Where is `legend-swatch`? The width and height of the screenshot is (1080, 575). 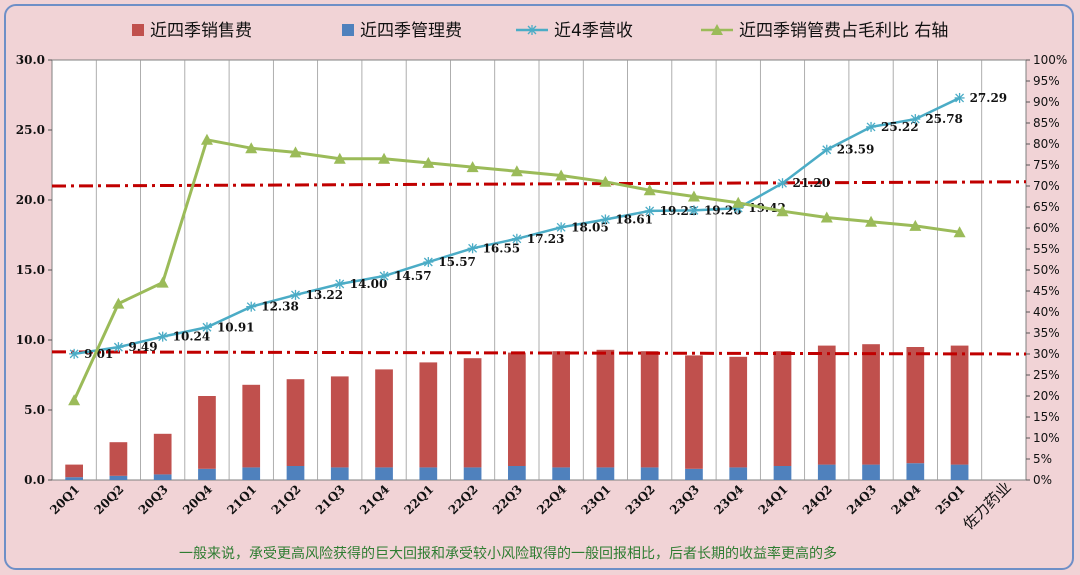
legend-swatch is located at coordinates (138, 30).